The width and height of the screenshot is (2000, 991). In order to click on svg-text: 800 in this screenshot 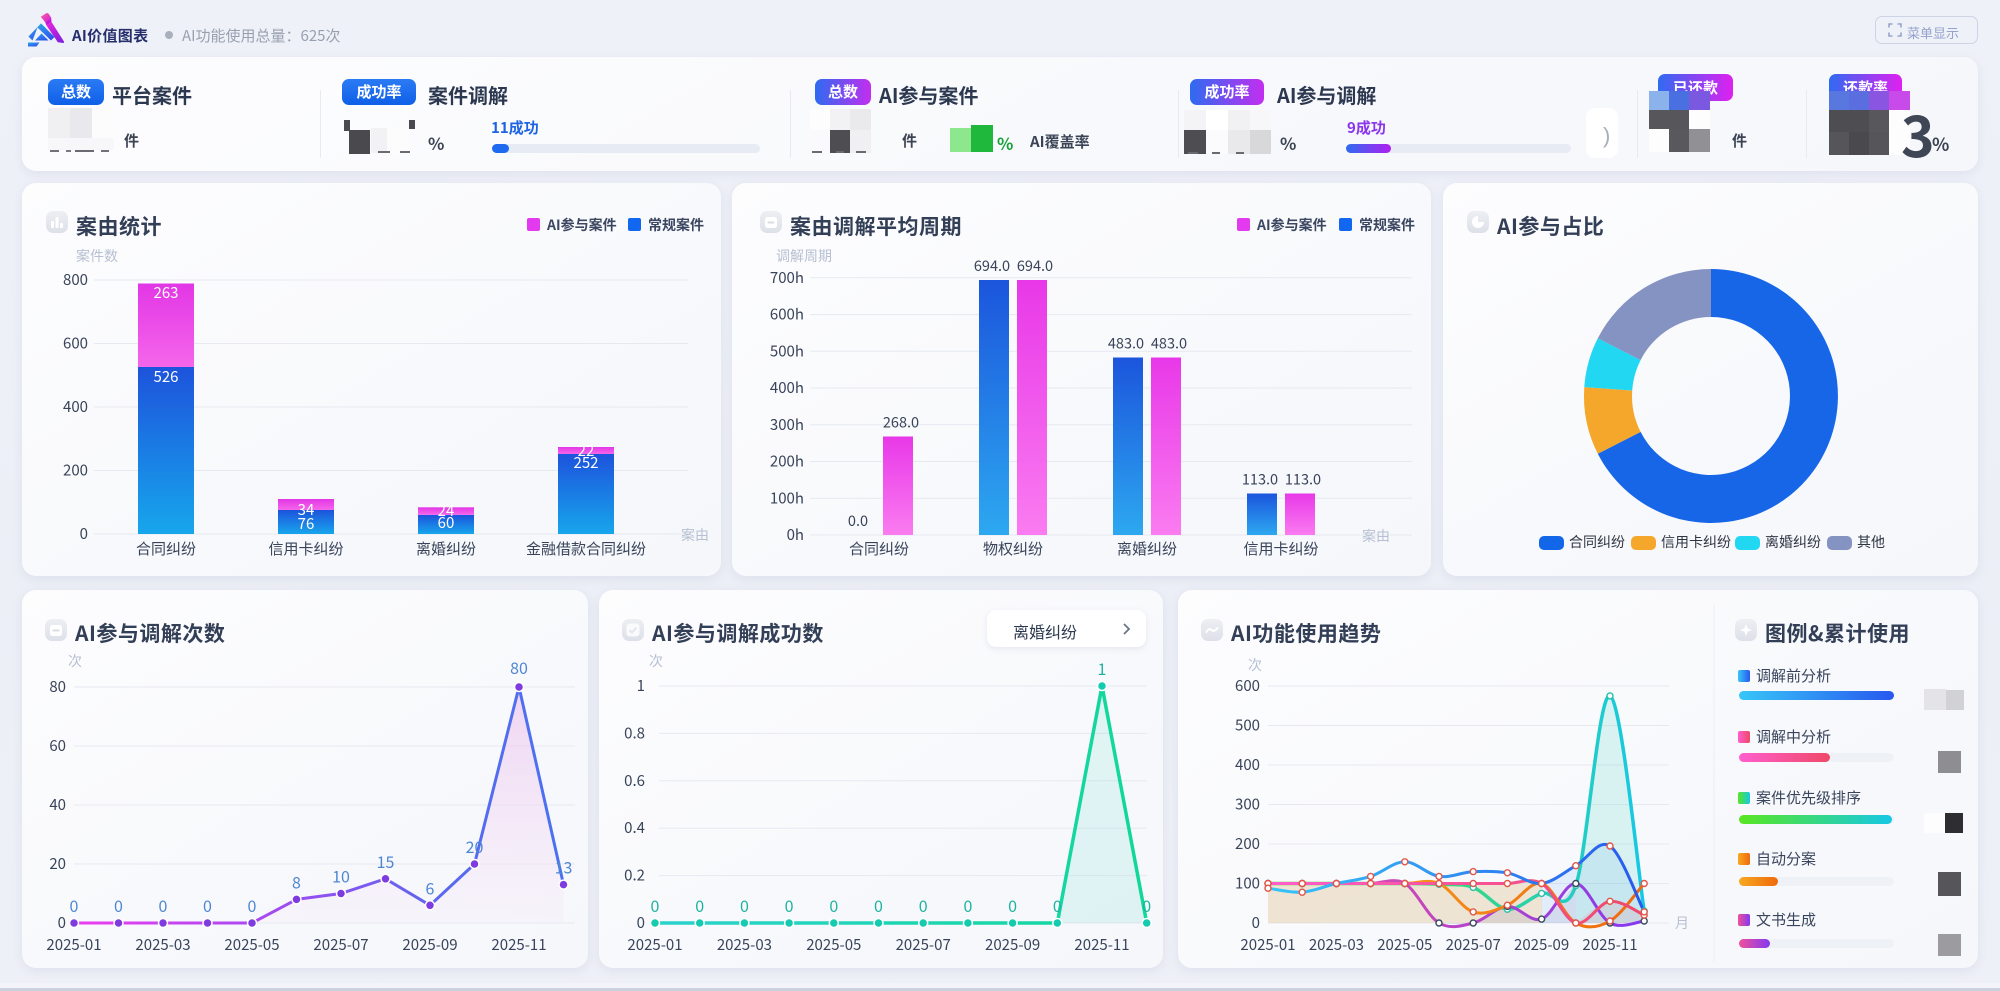, I will do `click(75, 279)`.